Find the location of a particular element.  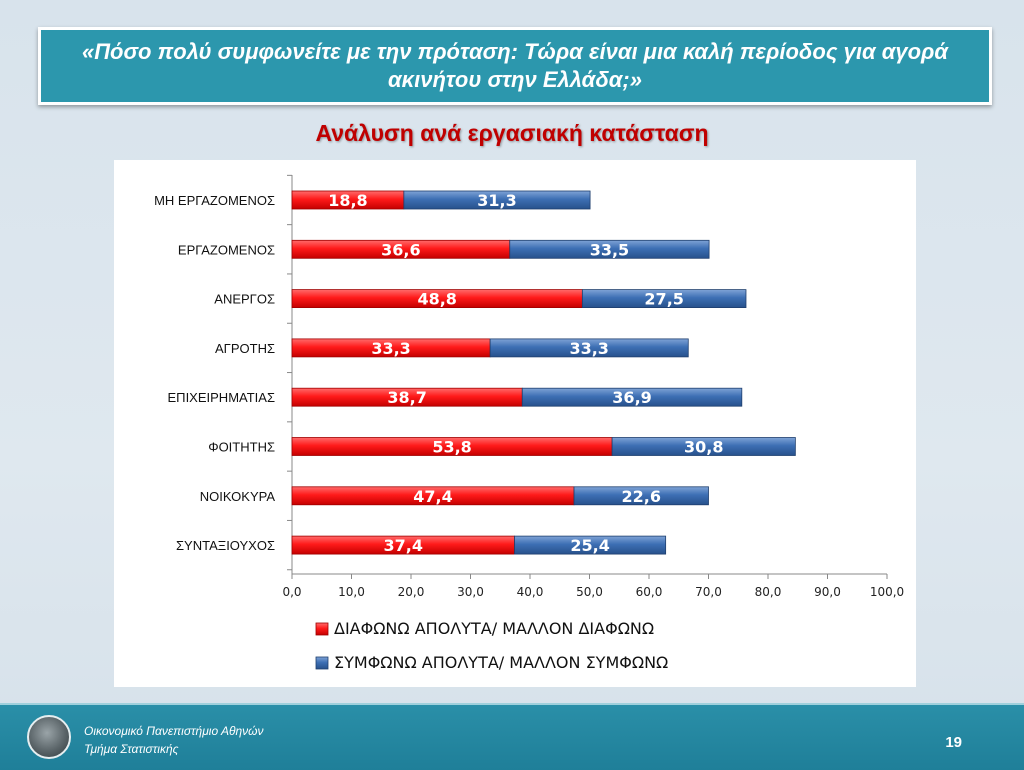

legend-swatch-disagree is located at coordinates (322, 629).